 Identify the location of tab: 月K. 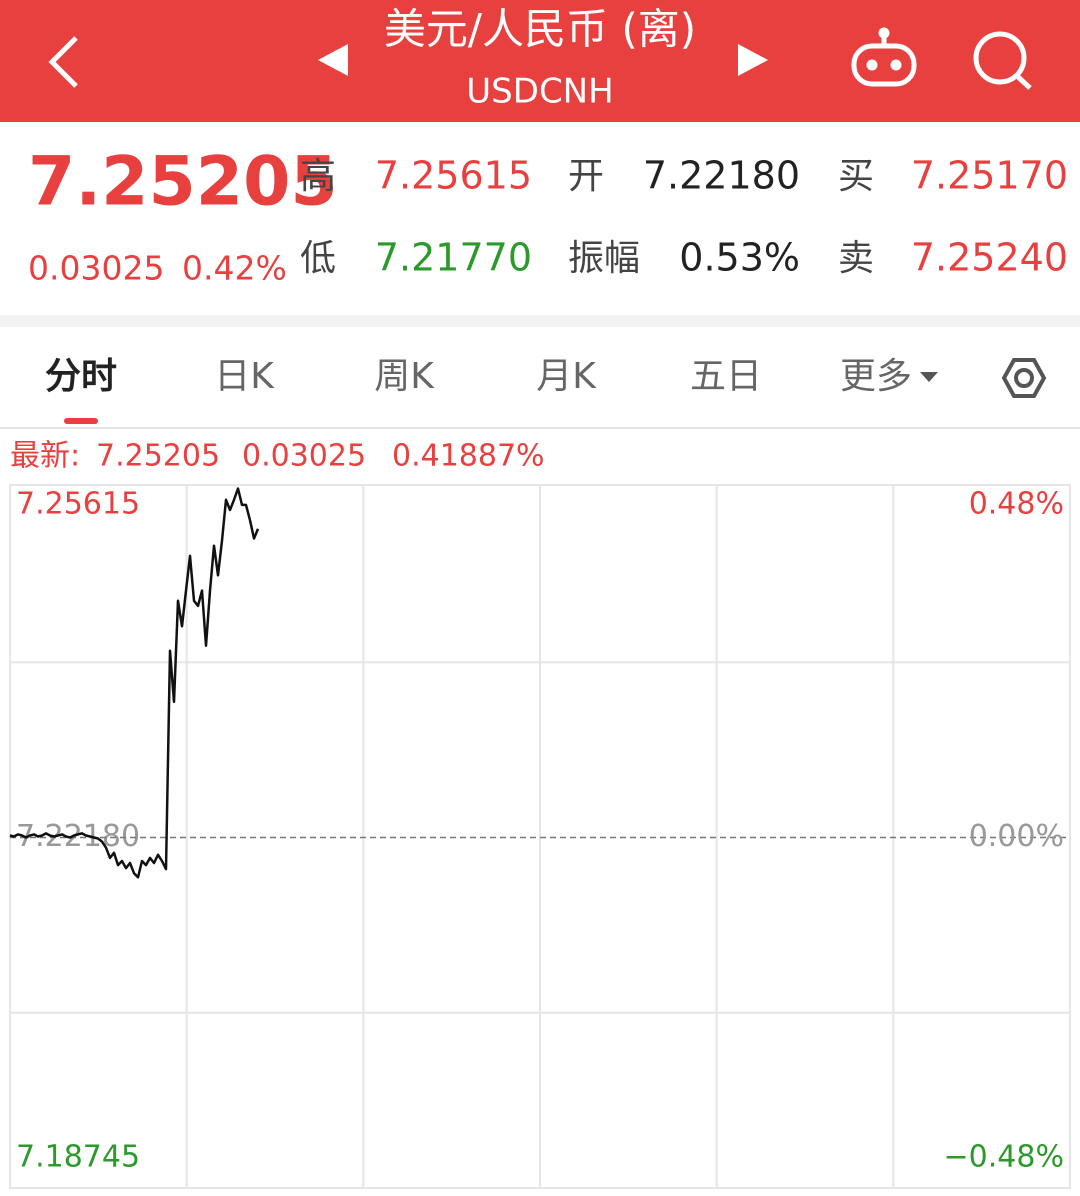
(566, 376).